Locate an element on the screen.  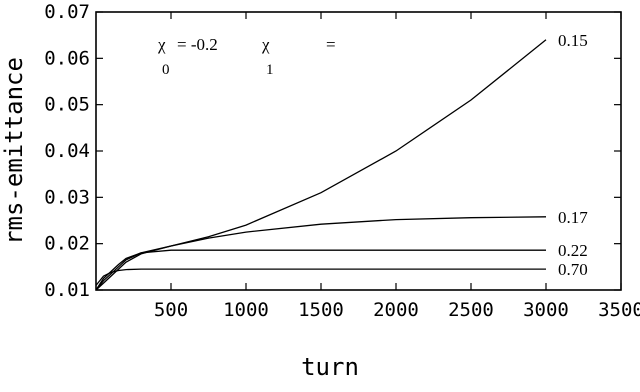
x-tick-label: 1500 is located at coordinates (321, 310).